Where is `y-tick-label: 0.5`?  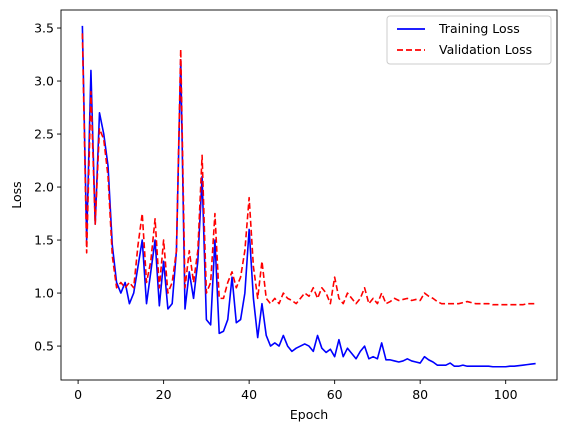 y-tick-label: 0.5 is located at coordinates (44, 346).